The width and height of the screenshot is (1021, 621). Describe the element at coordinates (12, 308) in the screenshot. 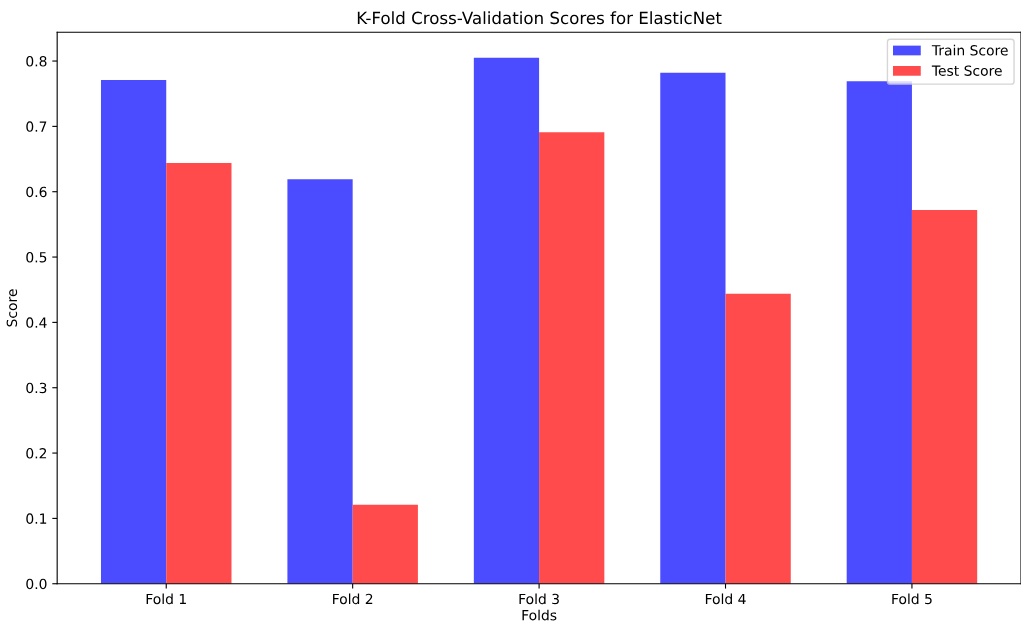

I see `y-axis-title: Score` at that location.